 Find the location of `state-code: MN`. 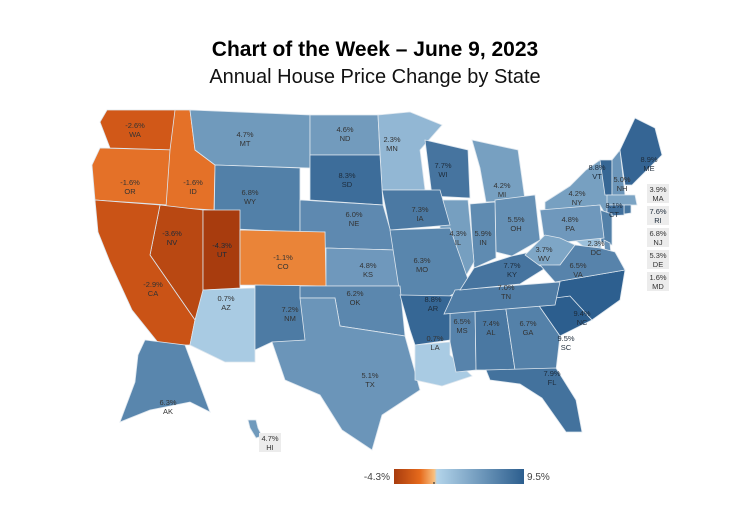

state-code: MN is located at coordinates (392, 148).